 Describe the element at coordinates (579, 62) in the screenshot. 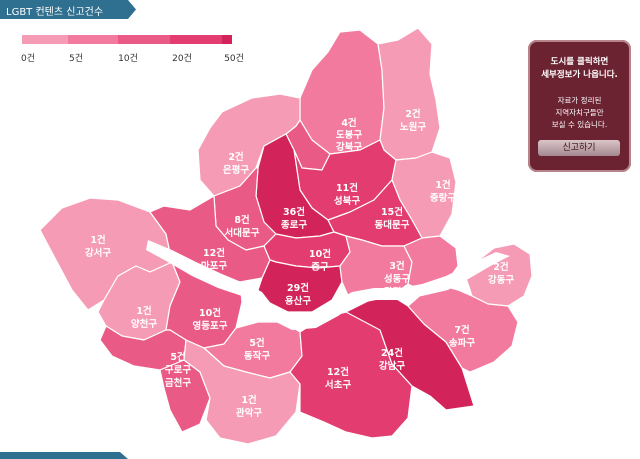

I see `info-line-1: 도시를 클릭하면` at that location.